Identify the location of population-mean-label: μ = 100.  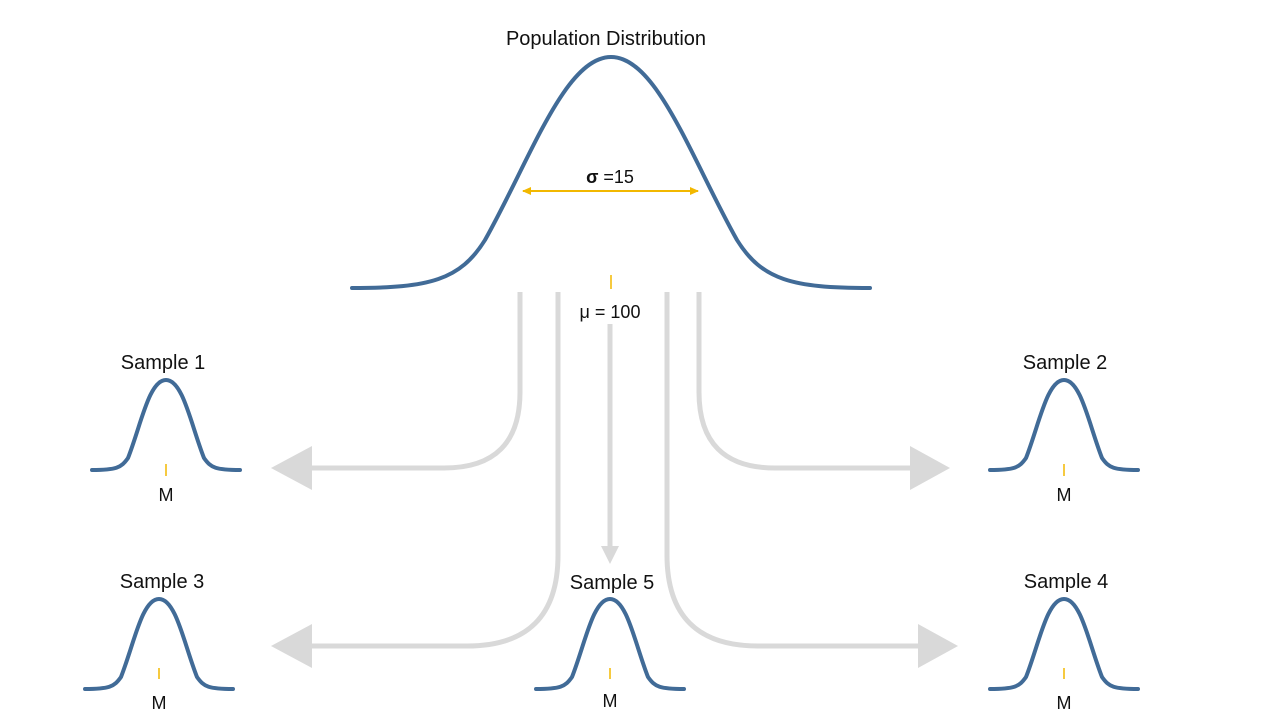
(610, 312).